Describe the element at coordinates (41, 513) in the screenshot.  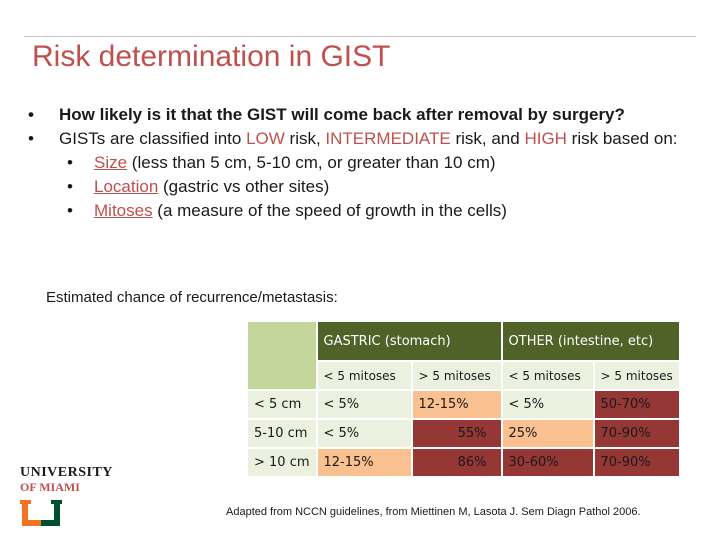
I see `u-logo-icon` at that location.